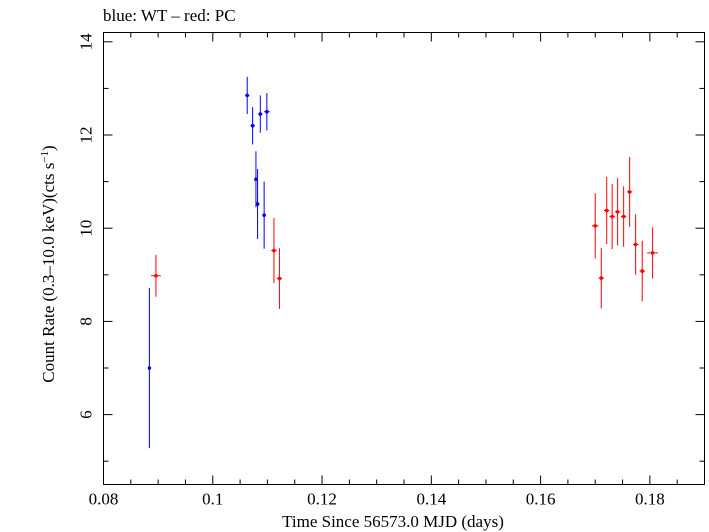 This screenshot has width=709, height=532. I want to click on y-tick-label: 6, so click(86, 414).